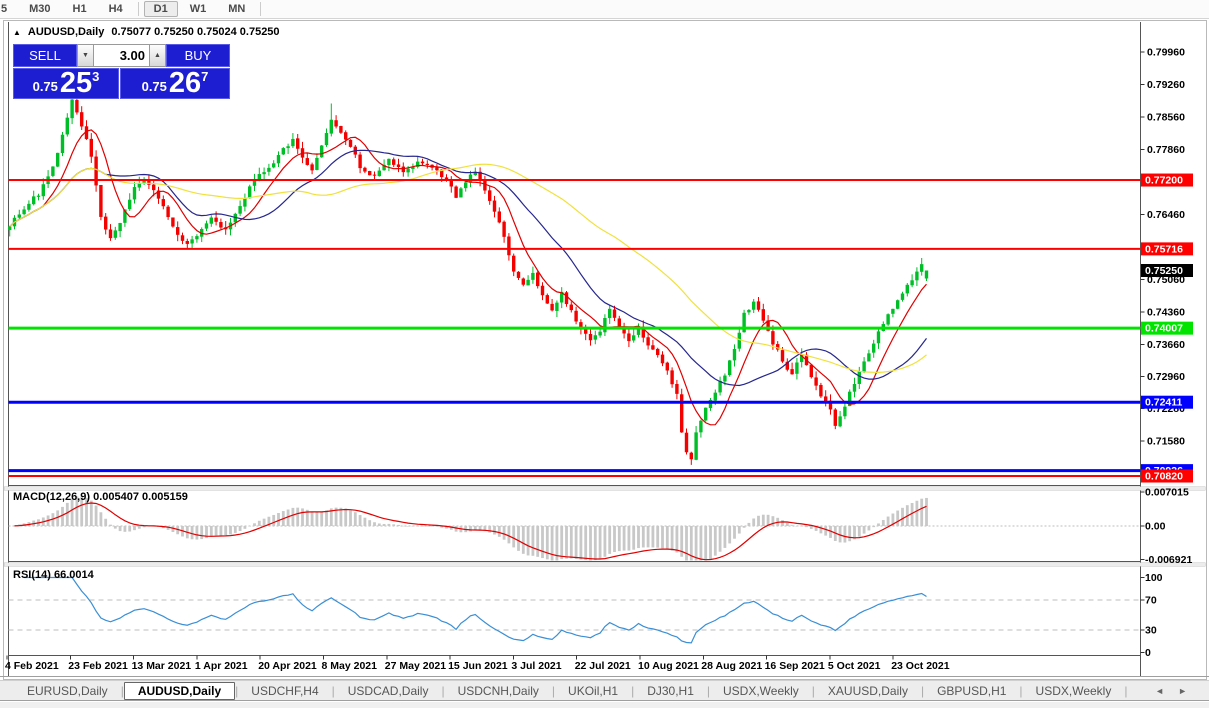  What do you see at coordinates (600, 526) in the screenshot?
I see `macd-panel: 0.007015 0.00 -0.006921` at bounding box center [600, 526].